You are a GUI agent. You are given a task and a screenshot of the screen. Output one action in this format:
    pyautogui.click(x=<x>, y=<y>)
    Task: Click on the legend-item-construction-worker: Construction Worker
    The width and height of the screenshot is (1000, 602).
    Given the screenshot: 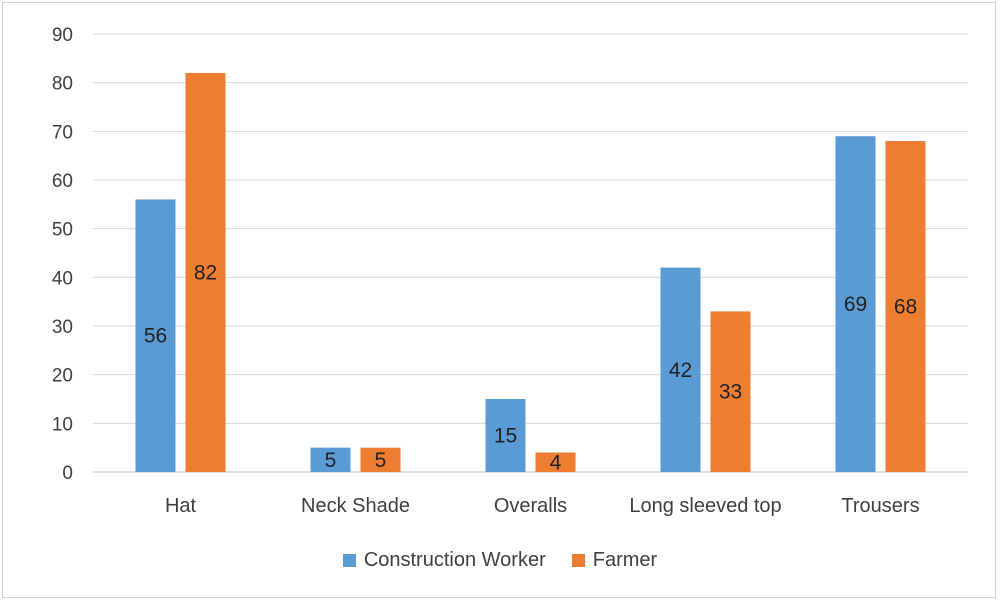 What is the action you would take?
    pyautogui.click(x=444, y=560)
    